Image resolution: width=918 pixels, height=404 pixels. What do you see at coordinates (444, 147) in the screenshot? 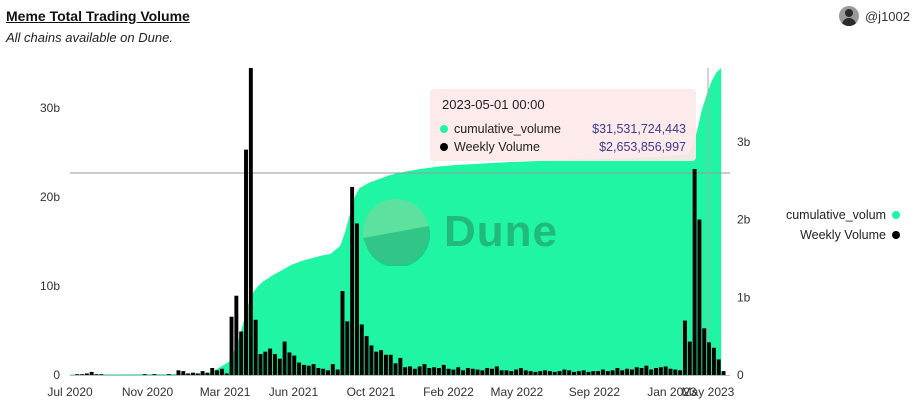
I see `tooltip-dot-weekly` at bounding box center [444, 147].